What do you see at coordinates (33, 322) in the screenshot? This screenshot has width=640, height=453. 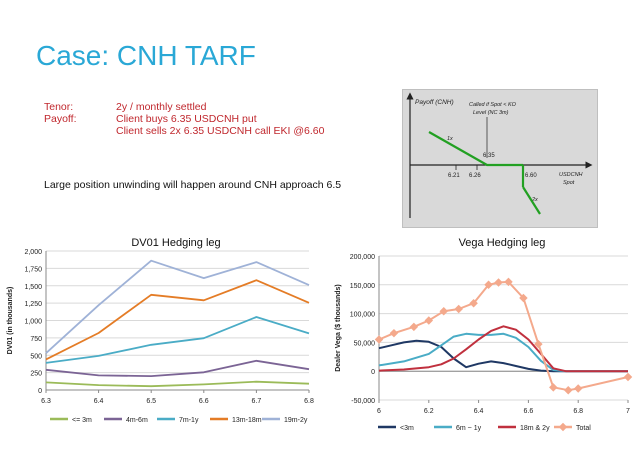 I see `dv01-y-tick-label: 1,000` at bounding box center [33, 322].